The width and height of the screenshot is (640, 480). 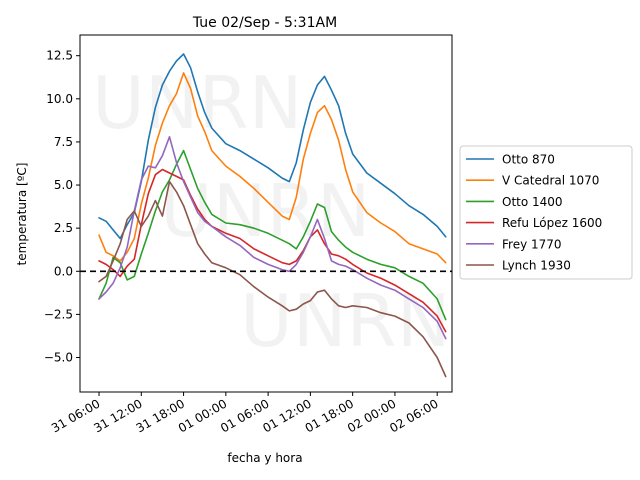 I want to click on y-tick-label: 2.5, so click(x=63, y=228).